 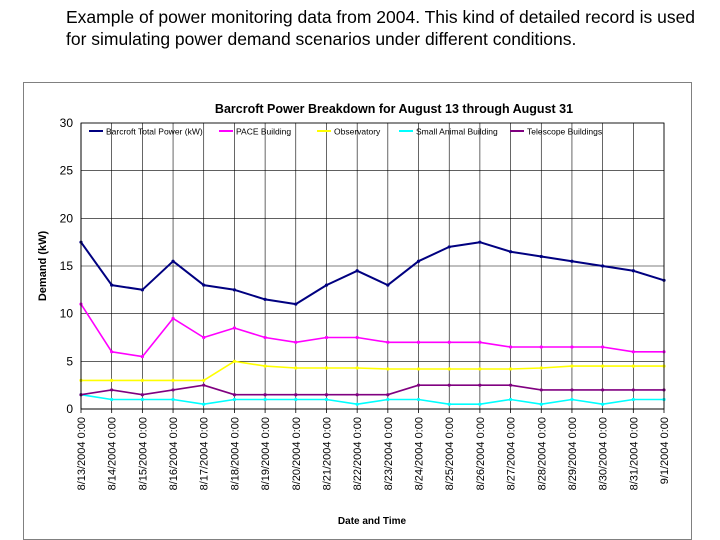 What do you see at coordinates (297, 453) in the screenshot?
I see `x-tick-label: 8/20/2004 0:00` at bounding box center [297, 453].